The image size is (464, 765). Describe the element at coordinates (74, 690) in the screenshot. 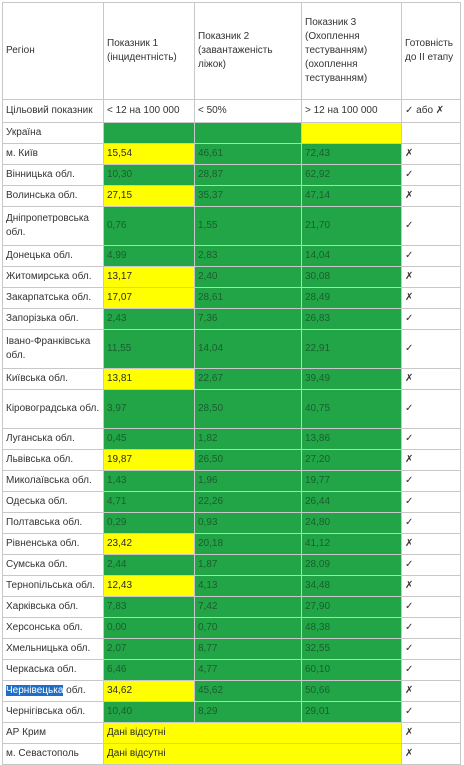

I see `region-suffix: обл.` at that location.